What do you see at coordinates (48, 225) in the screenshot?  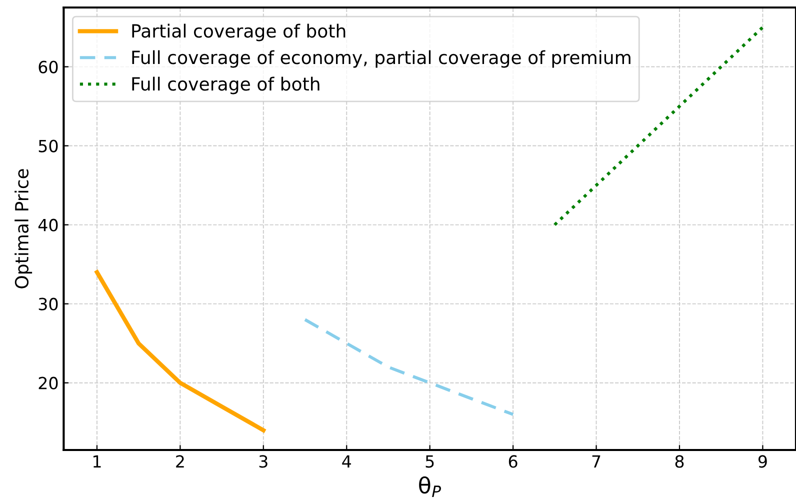 I see `y-tick-label: 40` at bounding box center [48, 225].